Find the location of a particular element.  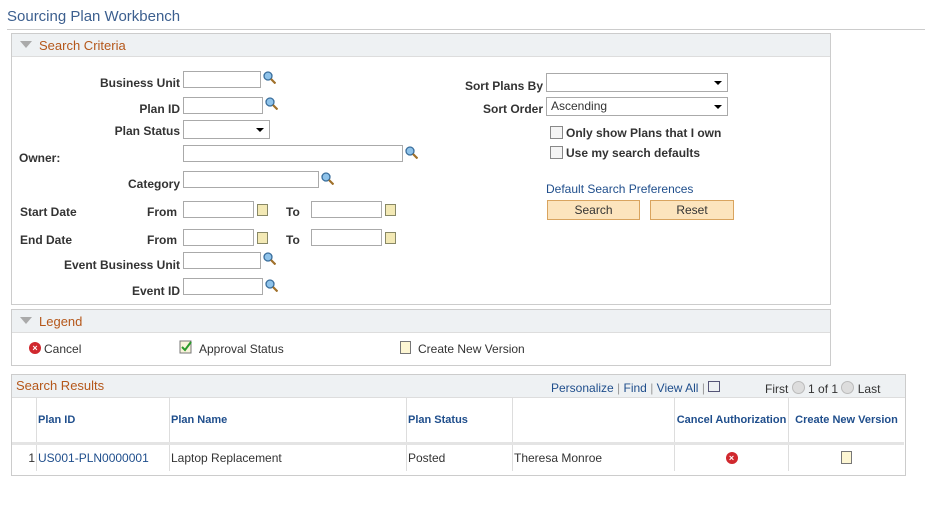

results-nav: Personalize | Find | View All | is located at coordinates (636, 388).